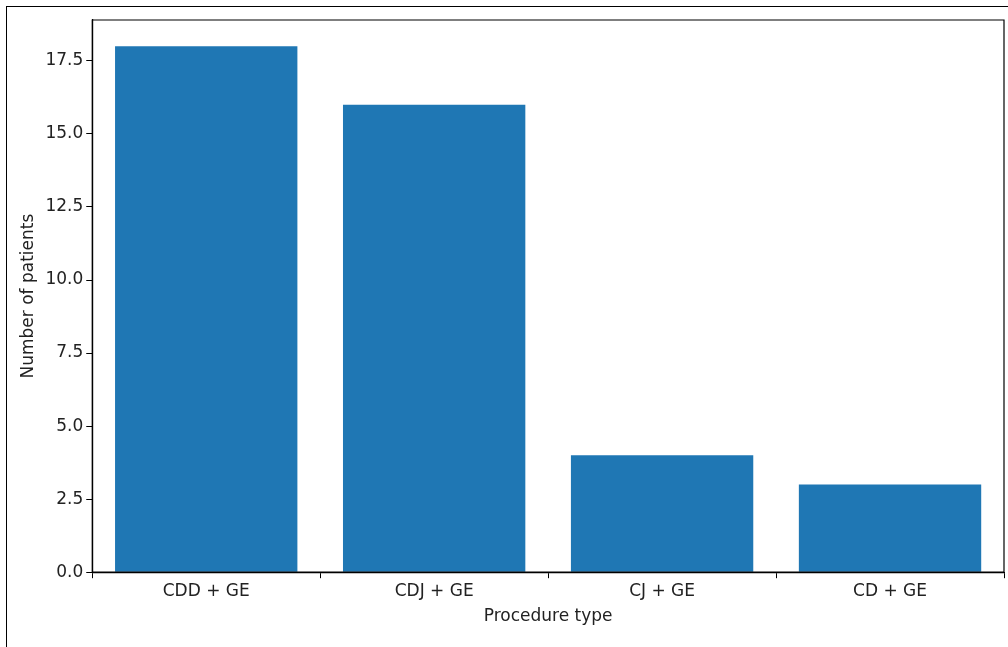 This screenshot has height=647, width=1008. What do you see at coordinates (70, 424) in the screenshot?
I see `y-tick-label: 5.0` at bounding box center [70, 424].